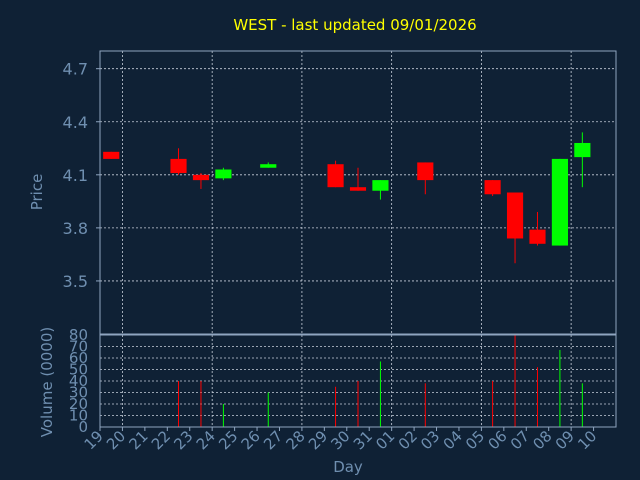  I want to click on volume-tick-label: 70, so click(78, 347).